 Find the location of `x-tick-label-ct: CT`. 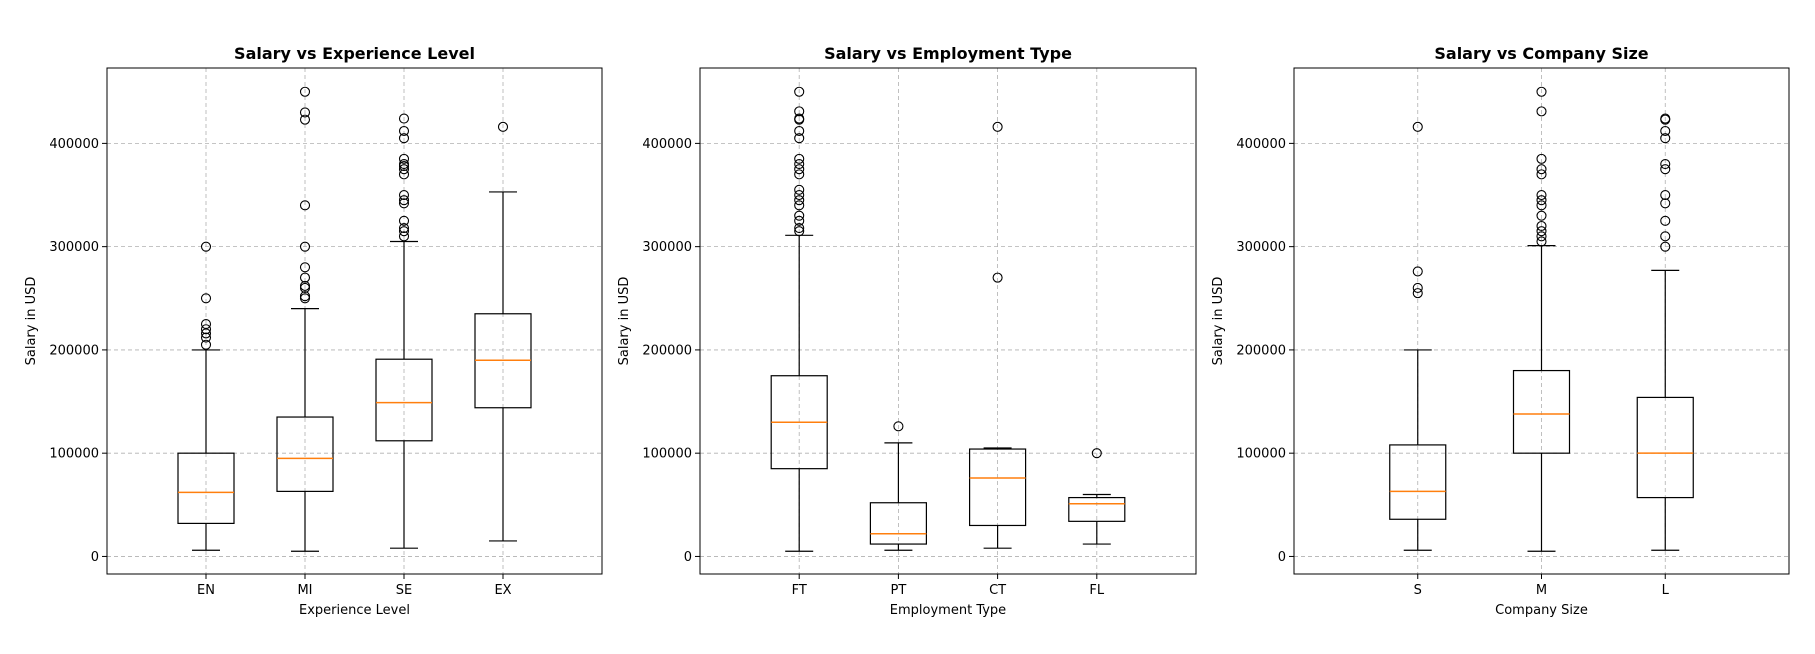

x-tick-label-ct: CT is located at coordinates (997, 590).